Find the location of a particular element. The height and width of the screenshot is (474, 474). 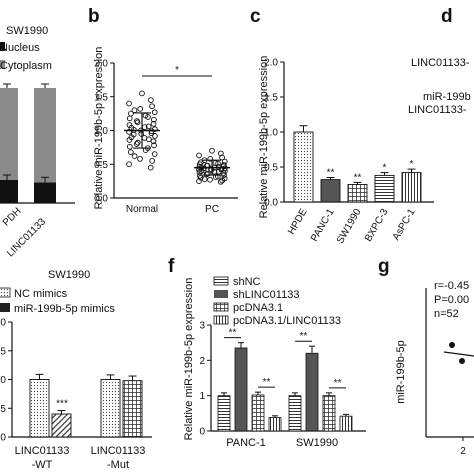

panel-c-y-tick-label: 1.5 is located at coordinates (271, 98).